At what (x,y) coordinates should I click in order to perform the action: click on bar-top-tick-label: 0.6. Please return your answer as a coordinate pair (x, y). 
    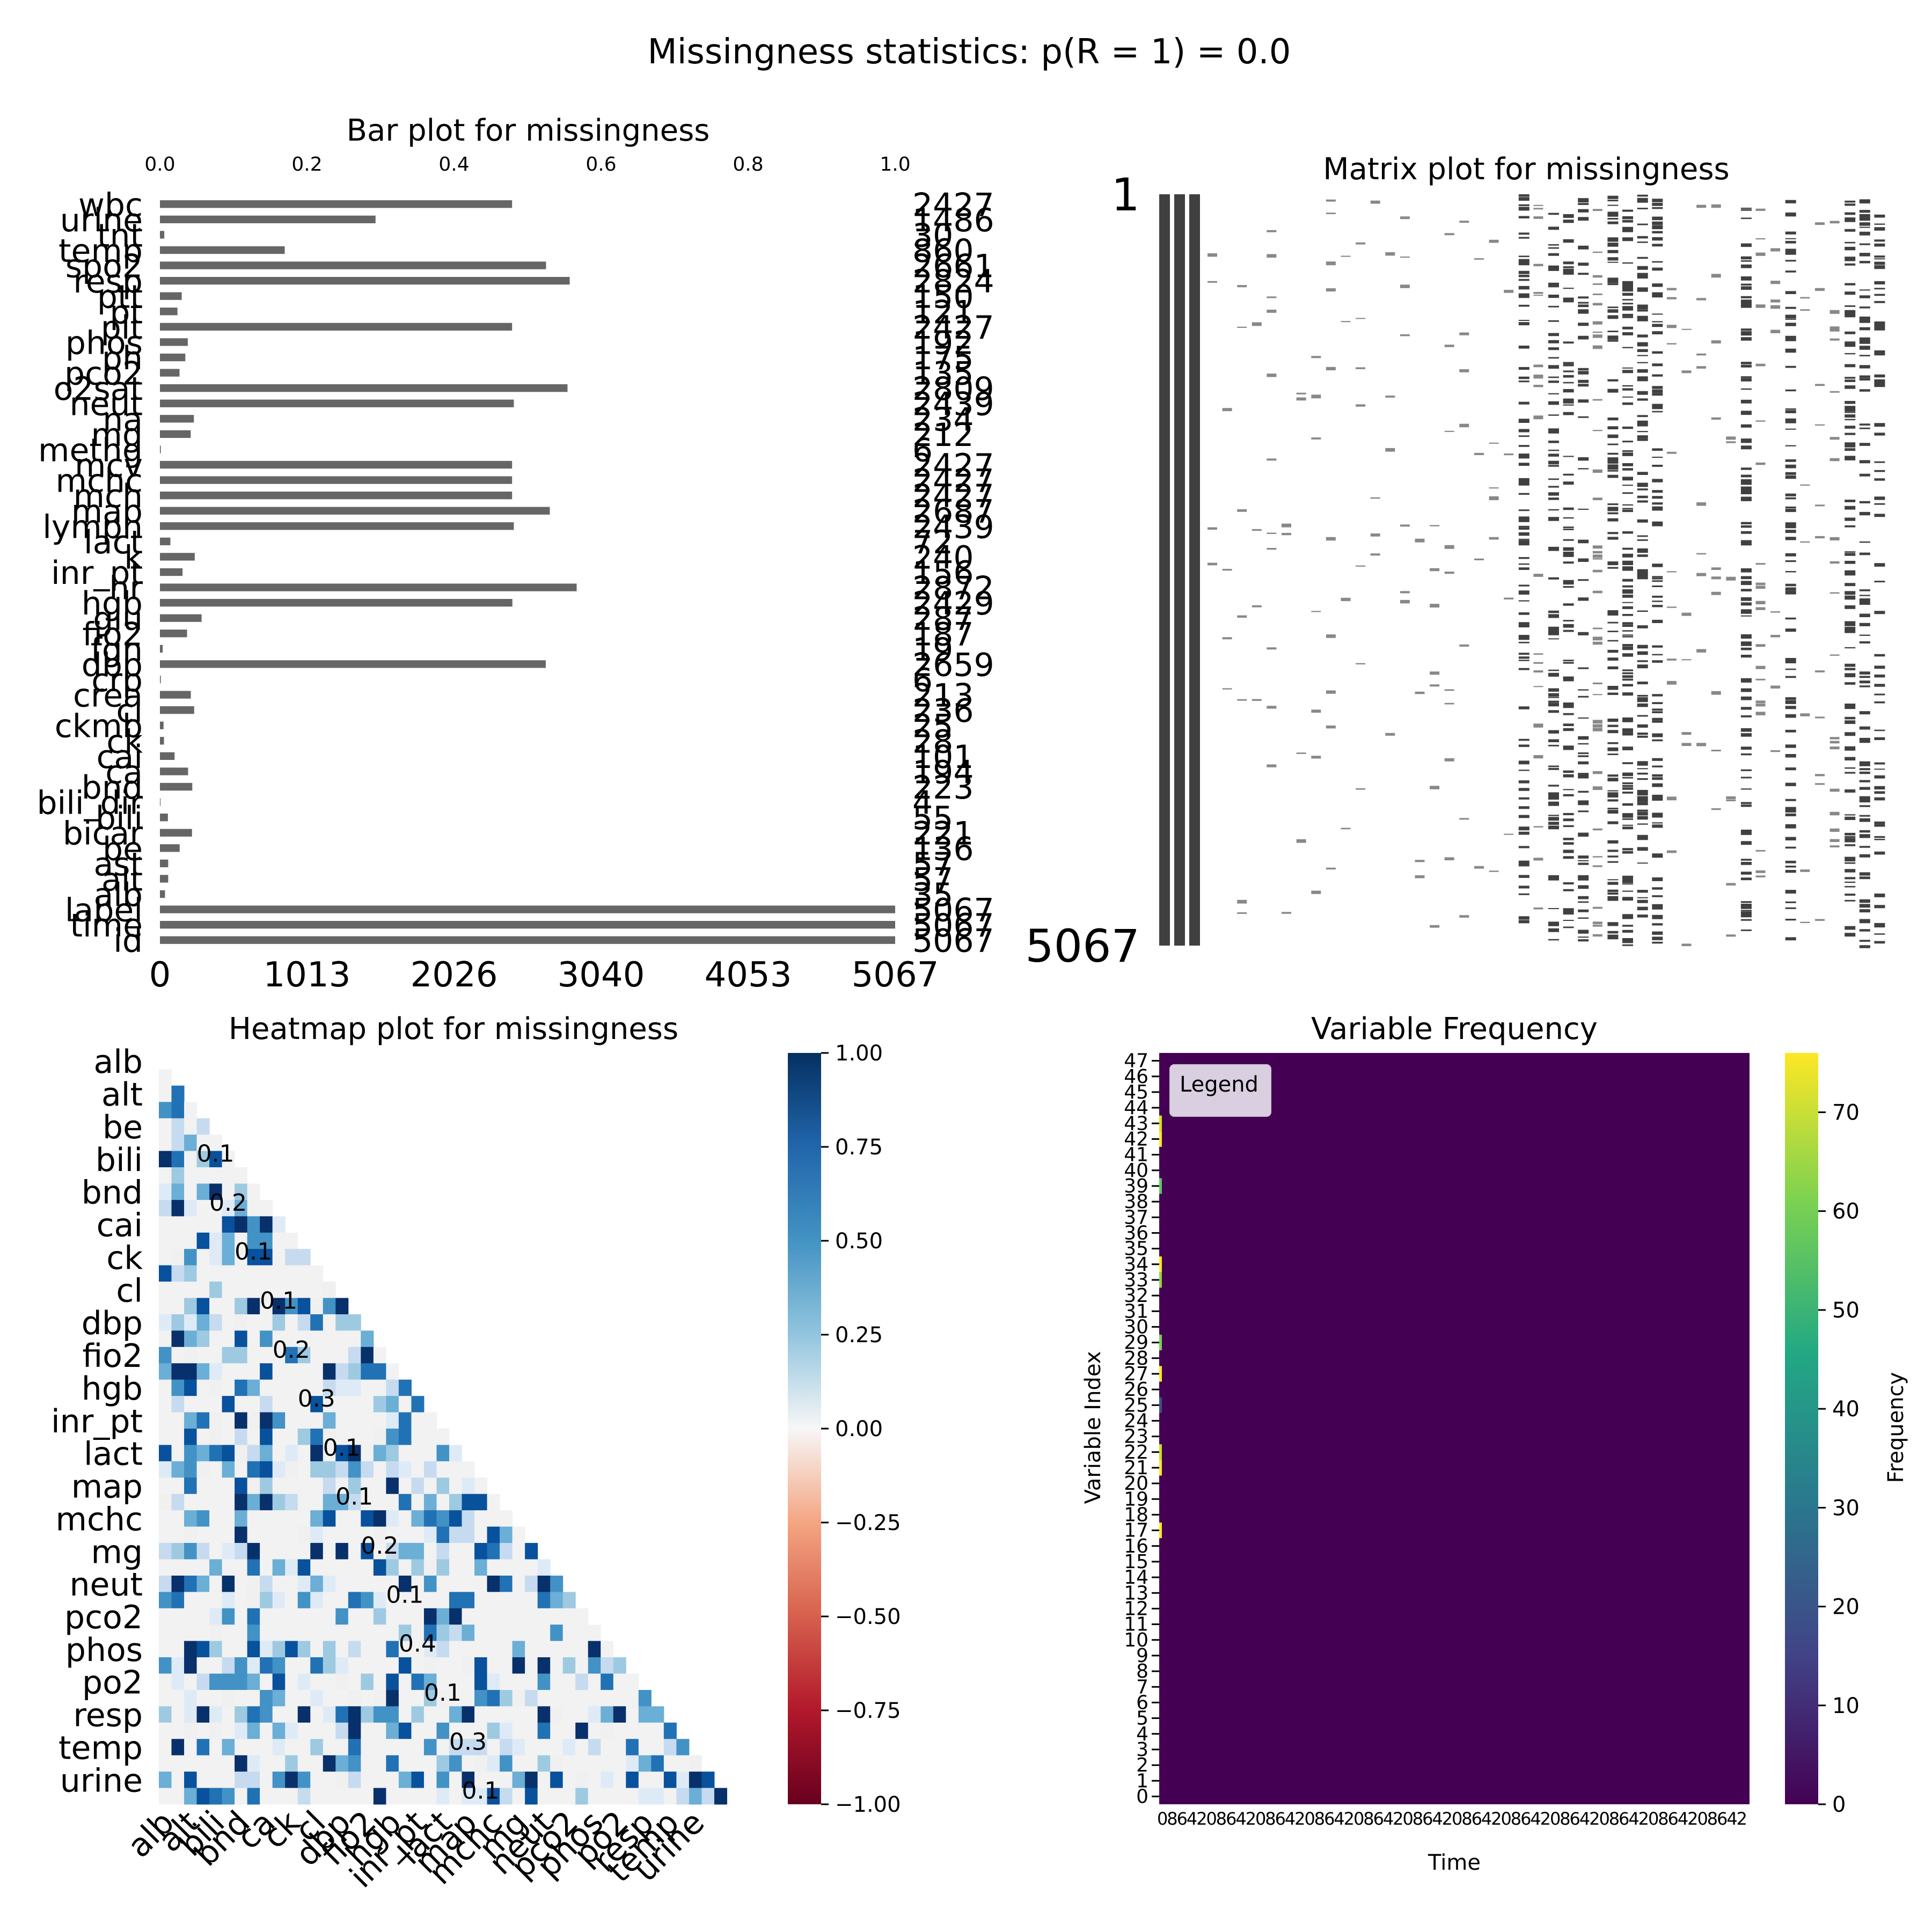
    Looking at the image, I should click on (601, 164).